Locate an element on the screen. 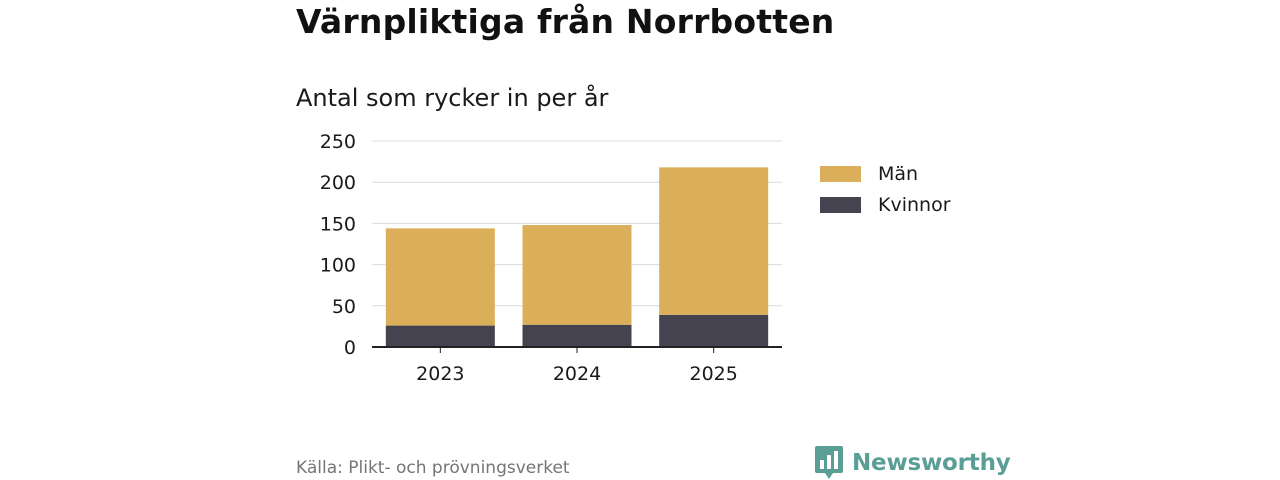  legend-item-kvinnor: Kvinnor is located at coordinates (885, 204).